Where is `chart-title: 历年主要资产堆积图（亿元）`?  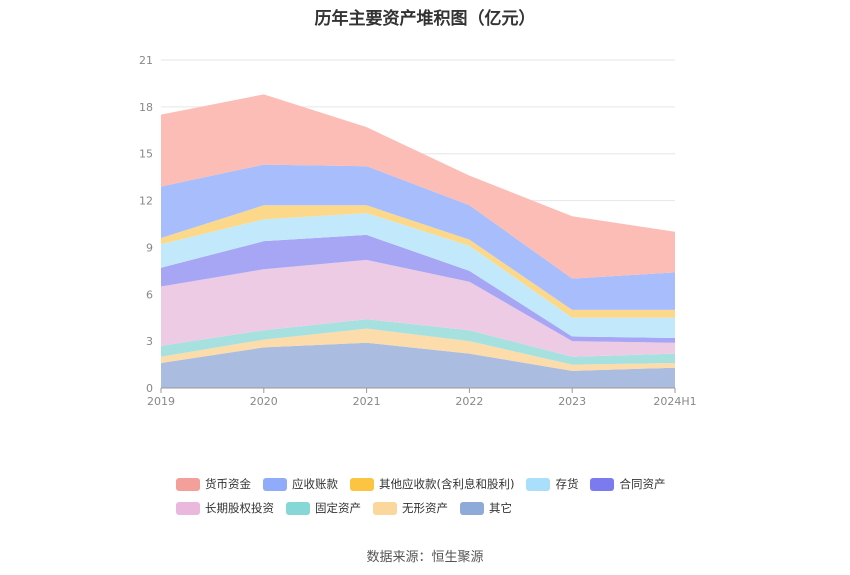 chart-title: 历年主要资产堆积图（亿元） is located at coordinates (425, 19).